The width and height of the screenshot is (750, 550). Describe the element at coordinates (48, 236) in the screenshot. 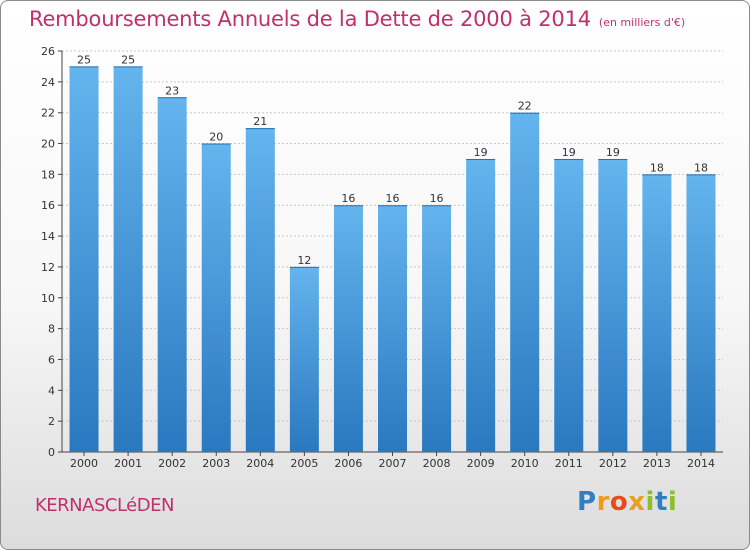

I see `y-tick-label: 14` at that location.